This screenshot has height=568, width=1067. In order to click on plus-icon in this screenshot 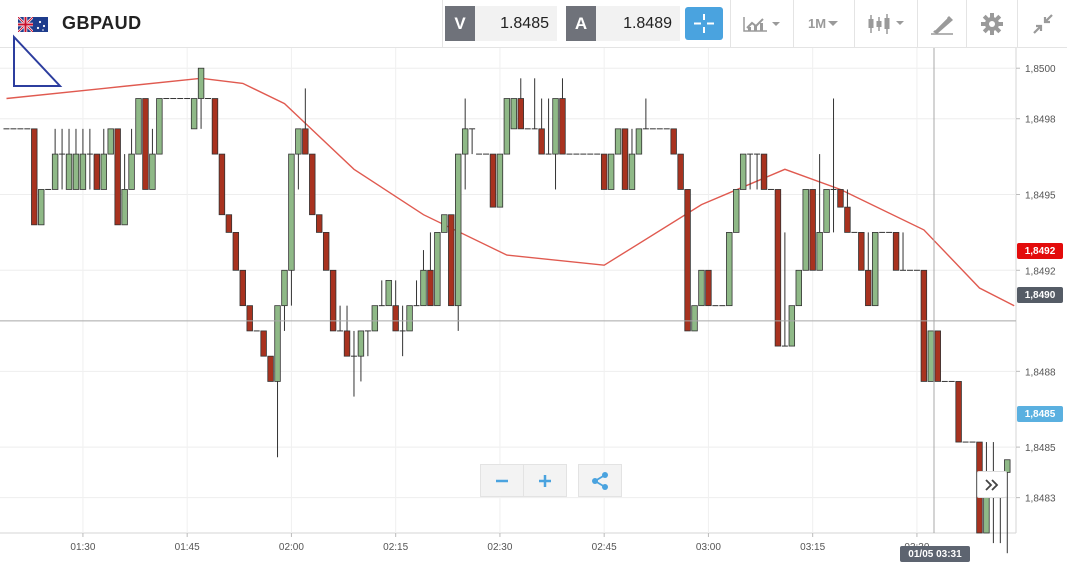, I will do `click(545, 480)`.